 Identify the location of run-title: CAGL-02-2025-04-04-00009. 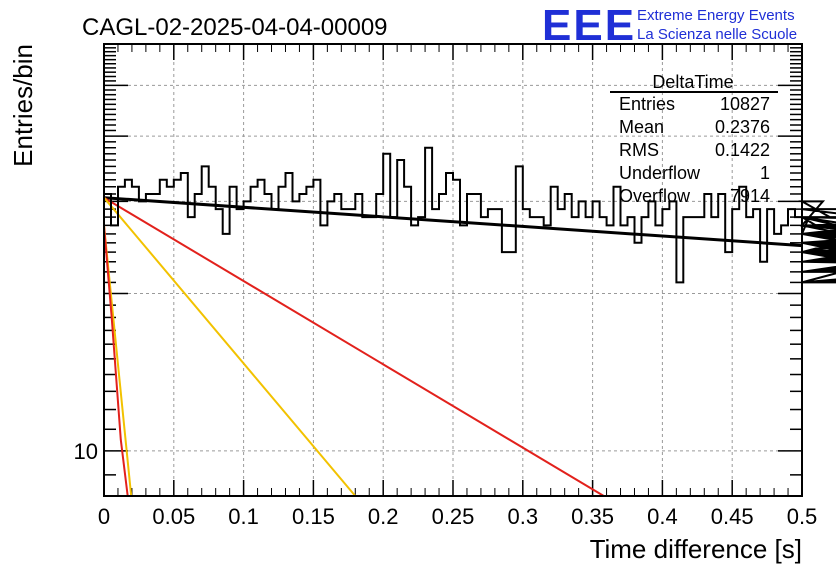
(235, 27).